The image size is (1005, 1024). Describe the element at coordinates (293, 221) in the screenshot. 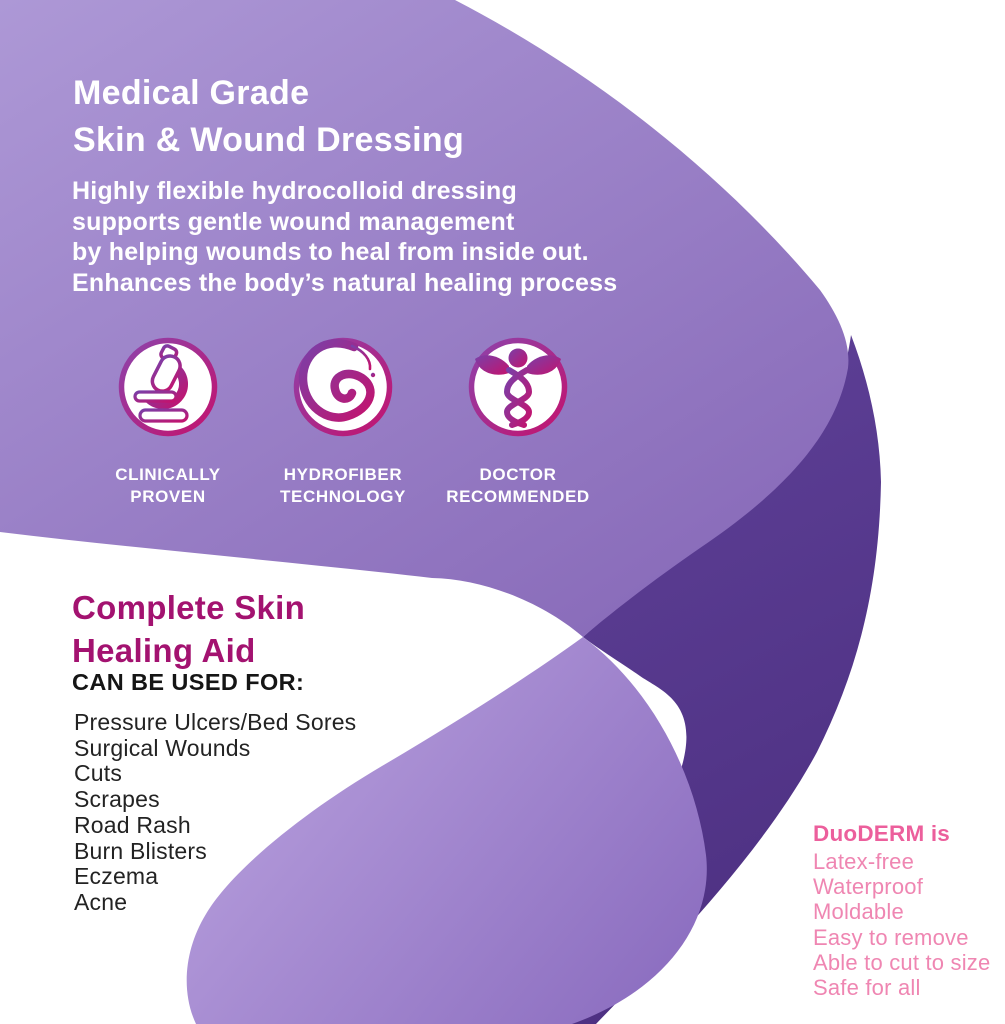

I see `description-line: supports gentle wound management` at that location.